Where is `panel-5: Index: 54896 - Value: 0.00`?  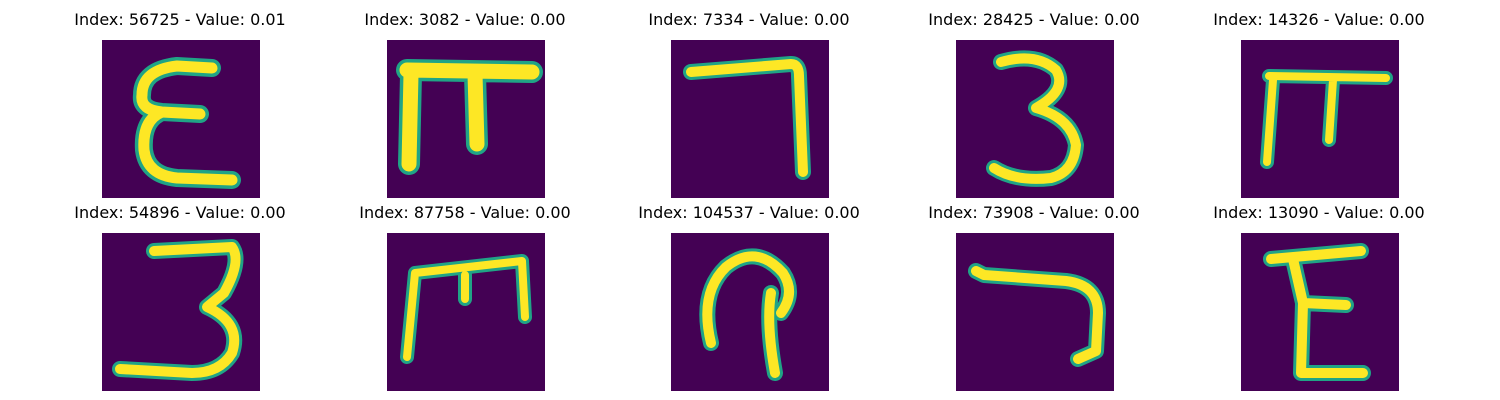
panel-5: Index: 54896 - Value: 0.00 is located at coordinates (180, 295).